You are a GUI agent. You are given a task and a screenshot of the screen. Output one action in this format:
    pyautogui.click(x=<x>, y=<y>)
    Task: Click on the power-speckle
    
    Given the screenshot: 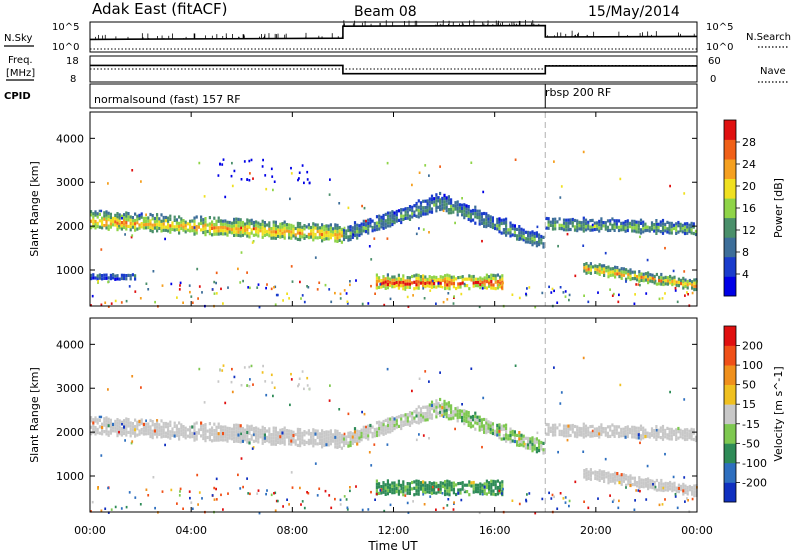 What is the action you would take?
    pyautogui.click(x=272, y=176)
    